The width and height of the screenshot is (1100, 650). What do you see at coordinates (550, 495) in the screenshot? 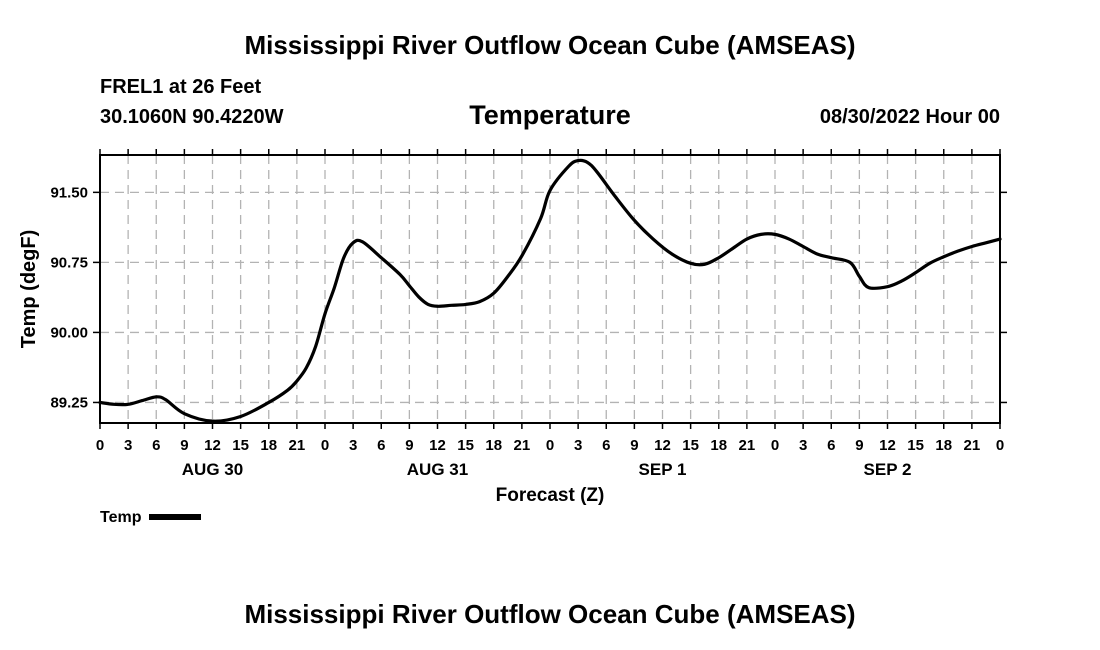
I see `x-axis-label: Forecast (Z)` at bounding box center [550, 495].